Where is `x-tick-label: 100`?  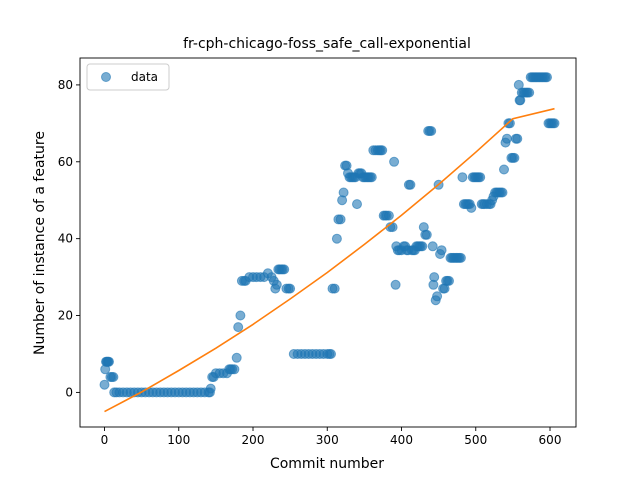
x-tick-label: 100 is located at coordinates (178, 440).